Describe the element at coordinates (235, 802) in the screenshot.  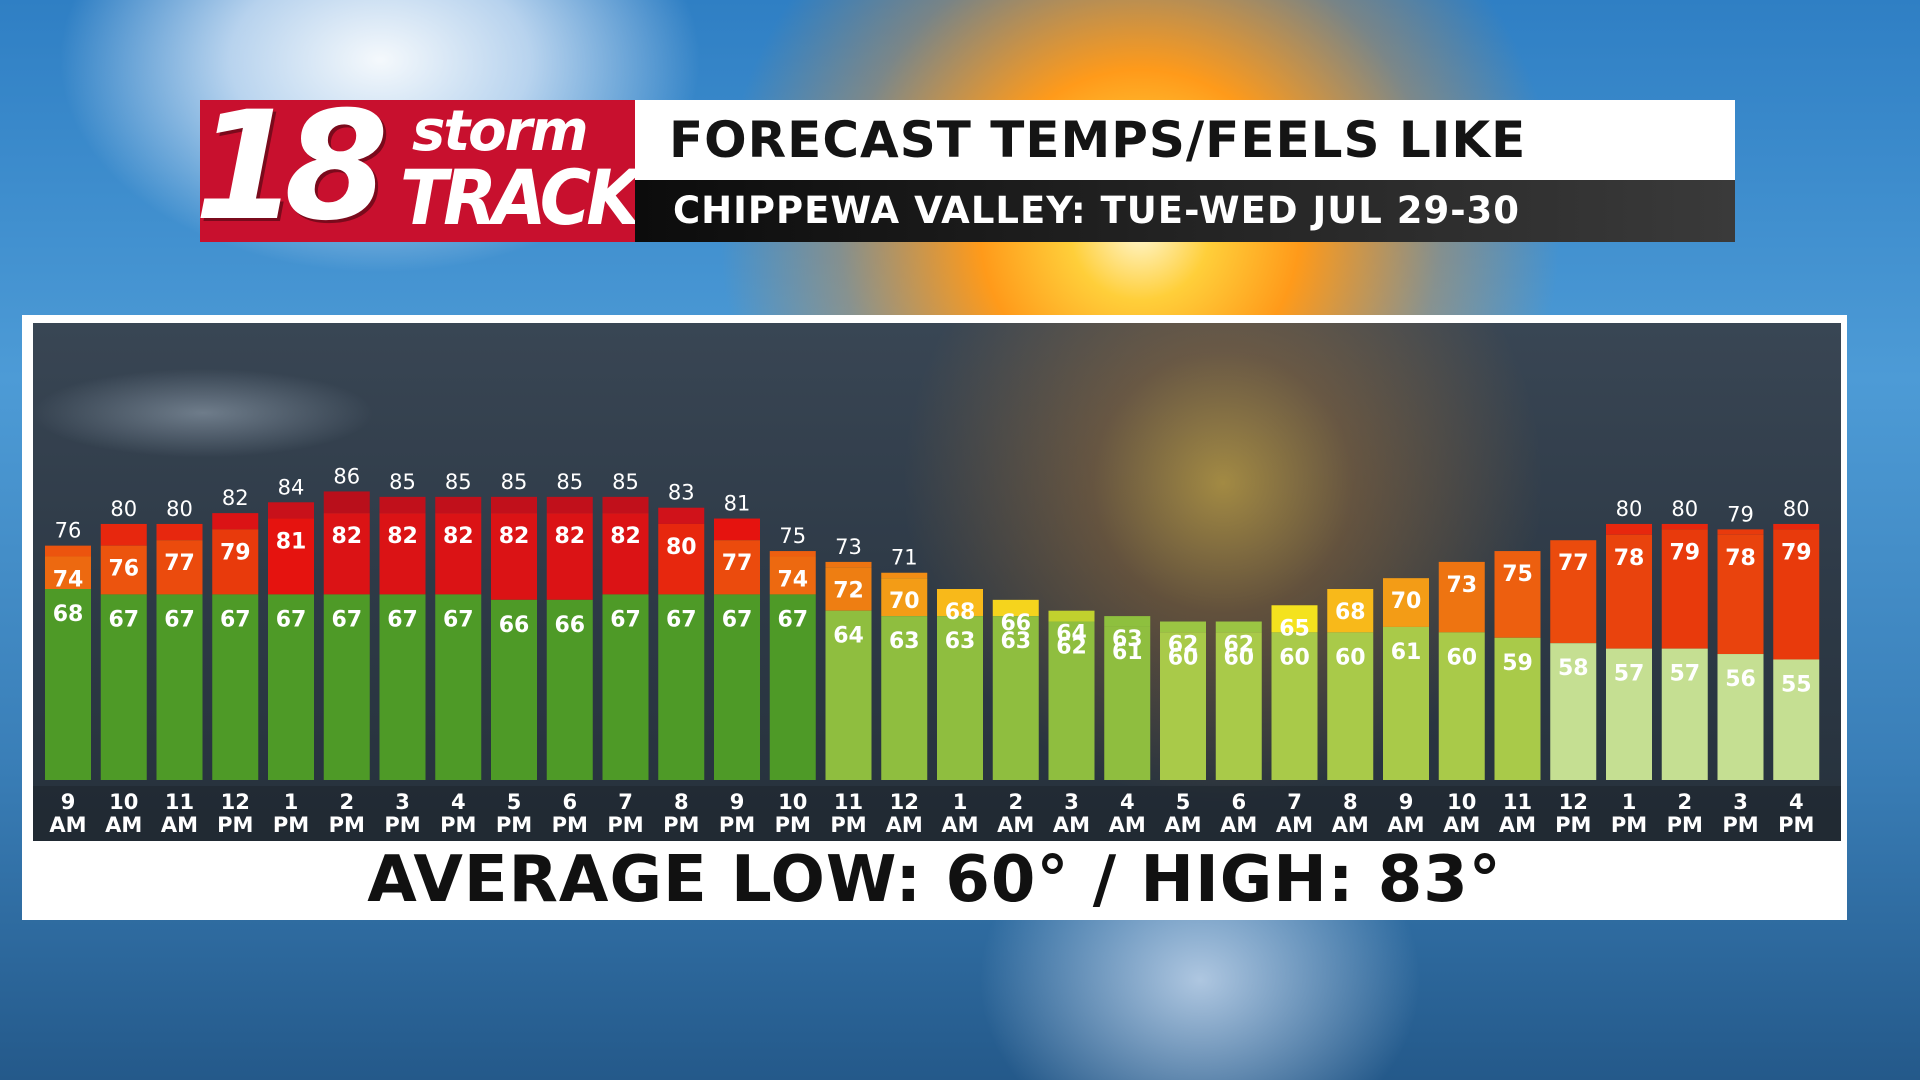
I see `x-tick-hour: 12` at that location.